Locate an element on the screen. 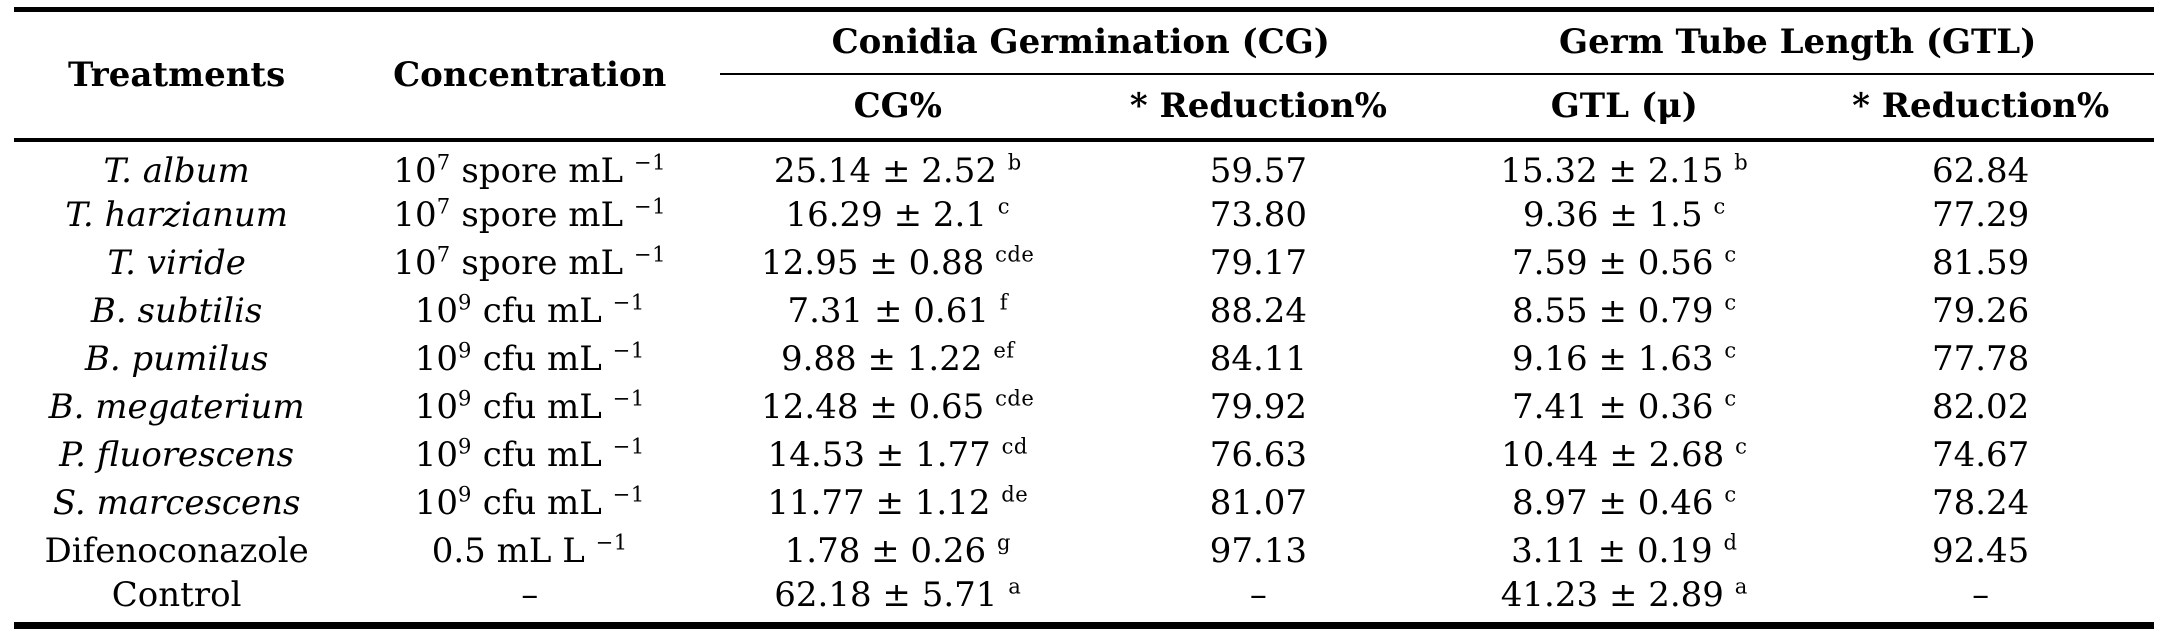 This screenshot has height=643, width=2168. cell-gtl-reduction: 77.78 is located at coordinates (1980, 358).